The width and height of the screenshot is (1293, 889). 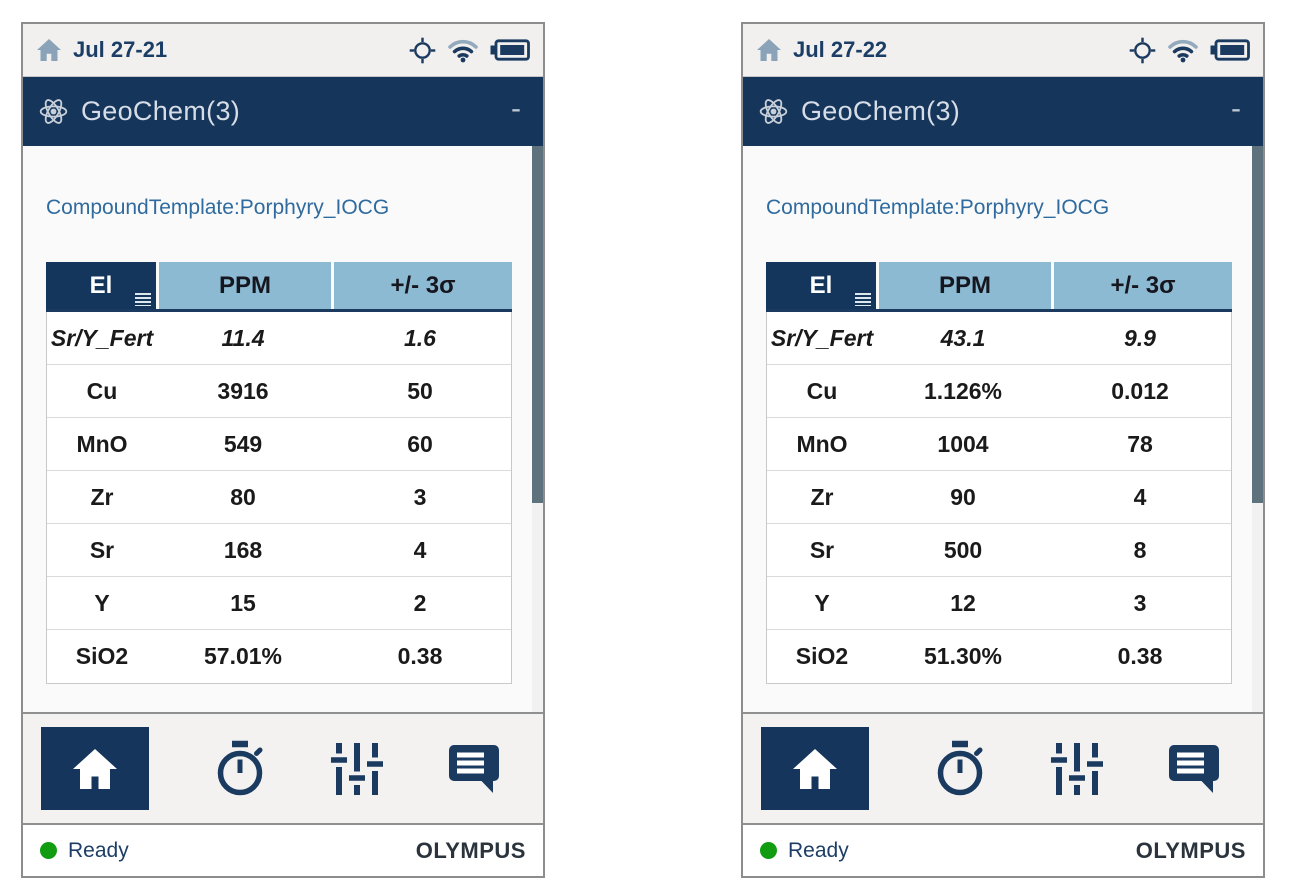 I want to click on ppm-cell: 57.01%, so click(x=242, y=656).